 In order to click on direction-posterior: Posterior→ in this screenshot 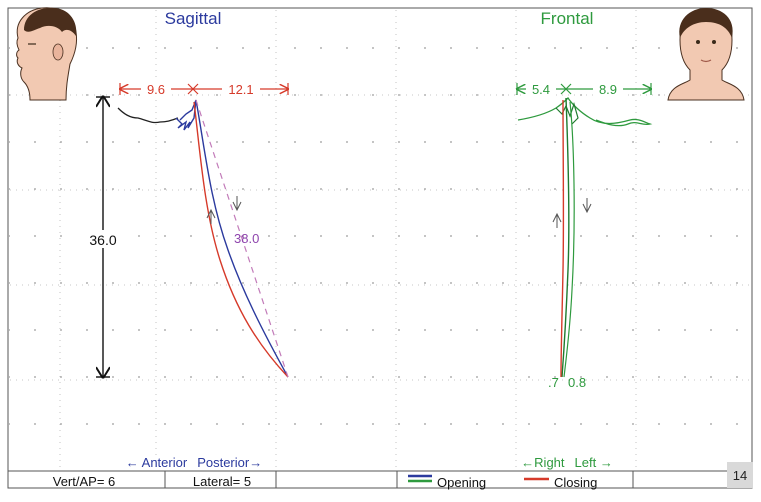, I will do `click(229, 462)`.